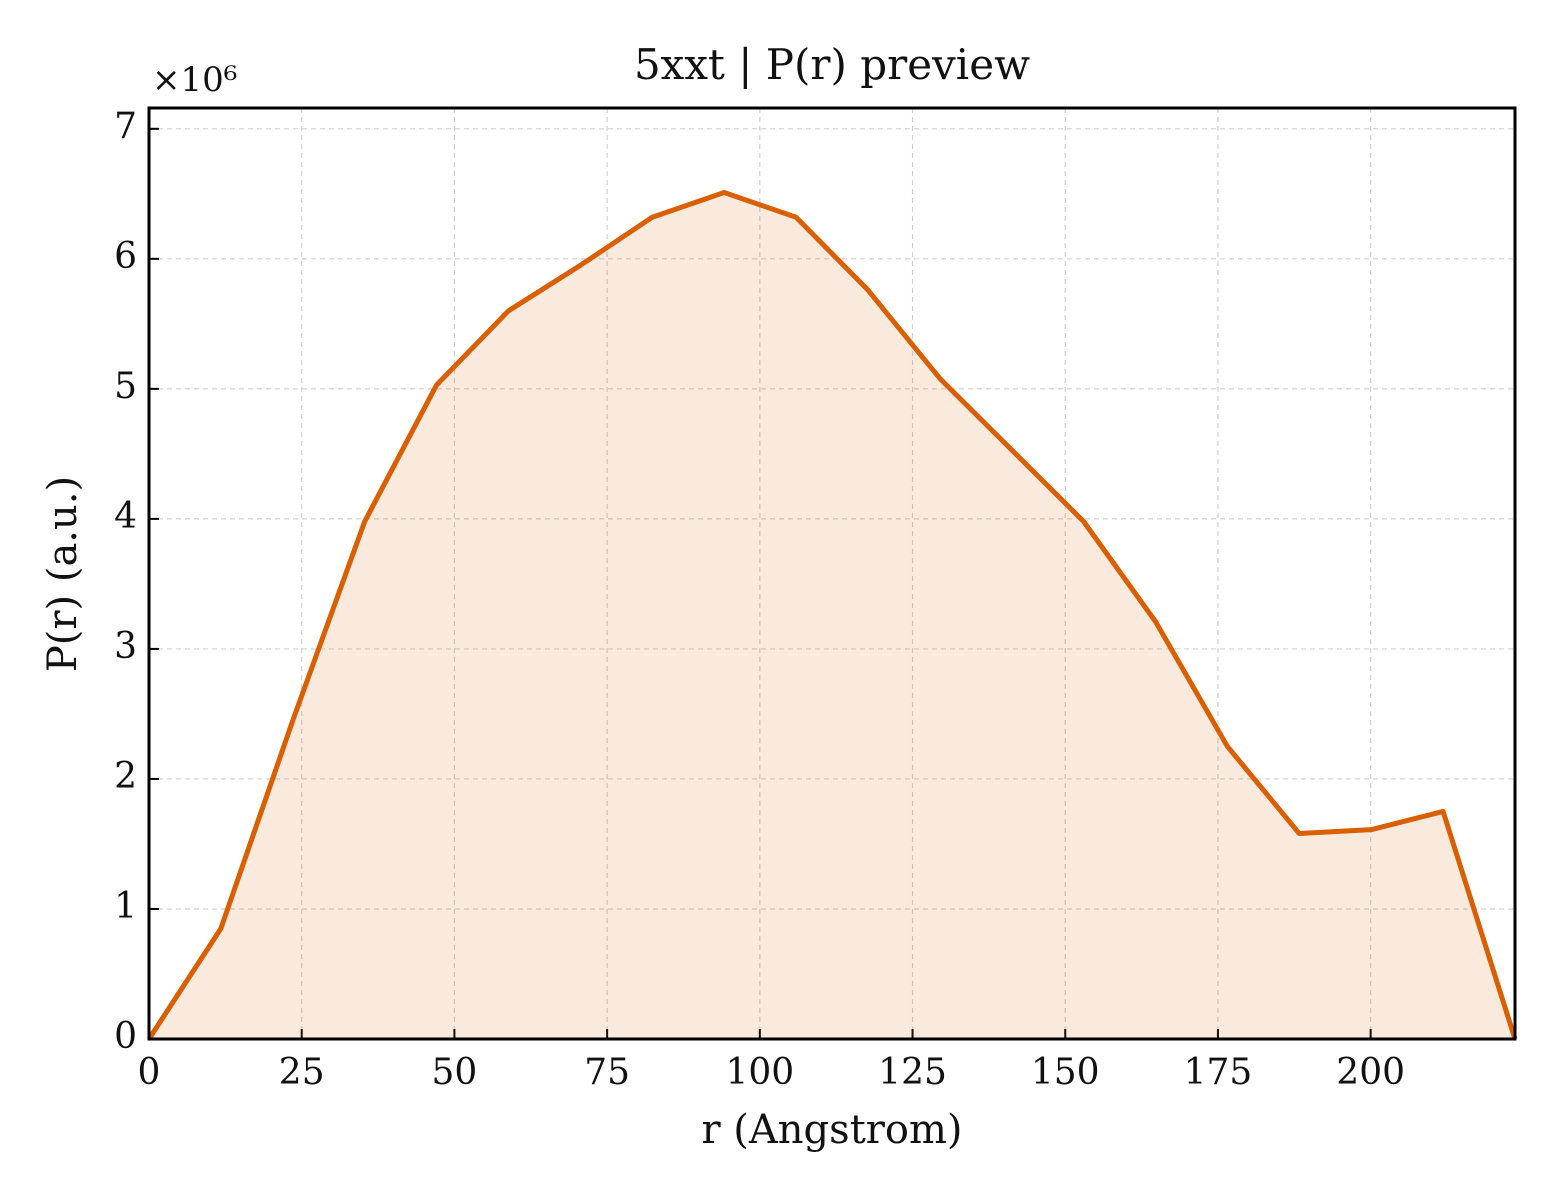 The width and height of the screenshot is (1560, 1200). Describe the element at coordinates (912, 1072) in the screenshot. I see `x-tick-label: 125` at that location.